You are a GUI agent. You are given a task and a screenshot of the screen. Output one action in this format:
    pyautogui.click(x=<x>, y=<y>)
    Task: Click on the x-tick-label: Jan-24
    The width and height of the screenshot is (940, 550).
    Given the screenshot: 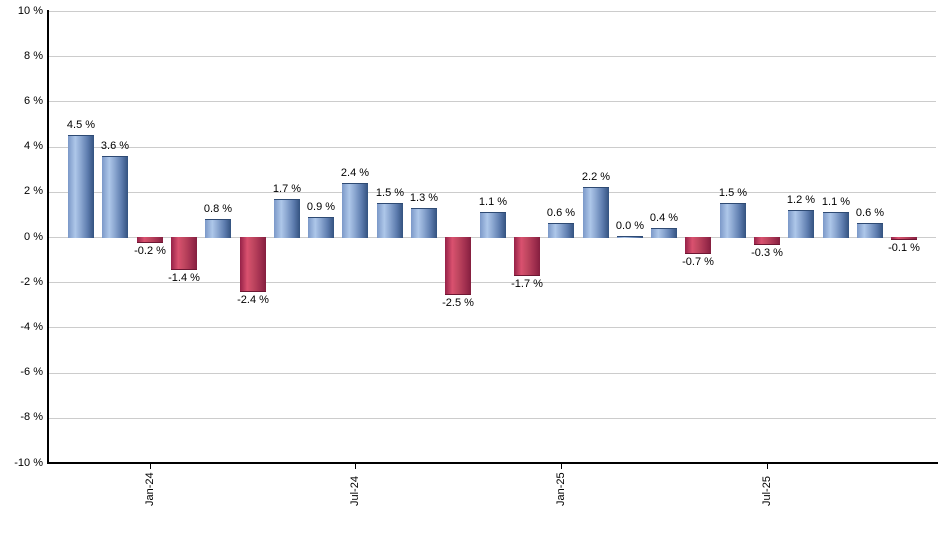 What is the action you would take?
    pyautogui.click(x=150, y=489)
    